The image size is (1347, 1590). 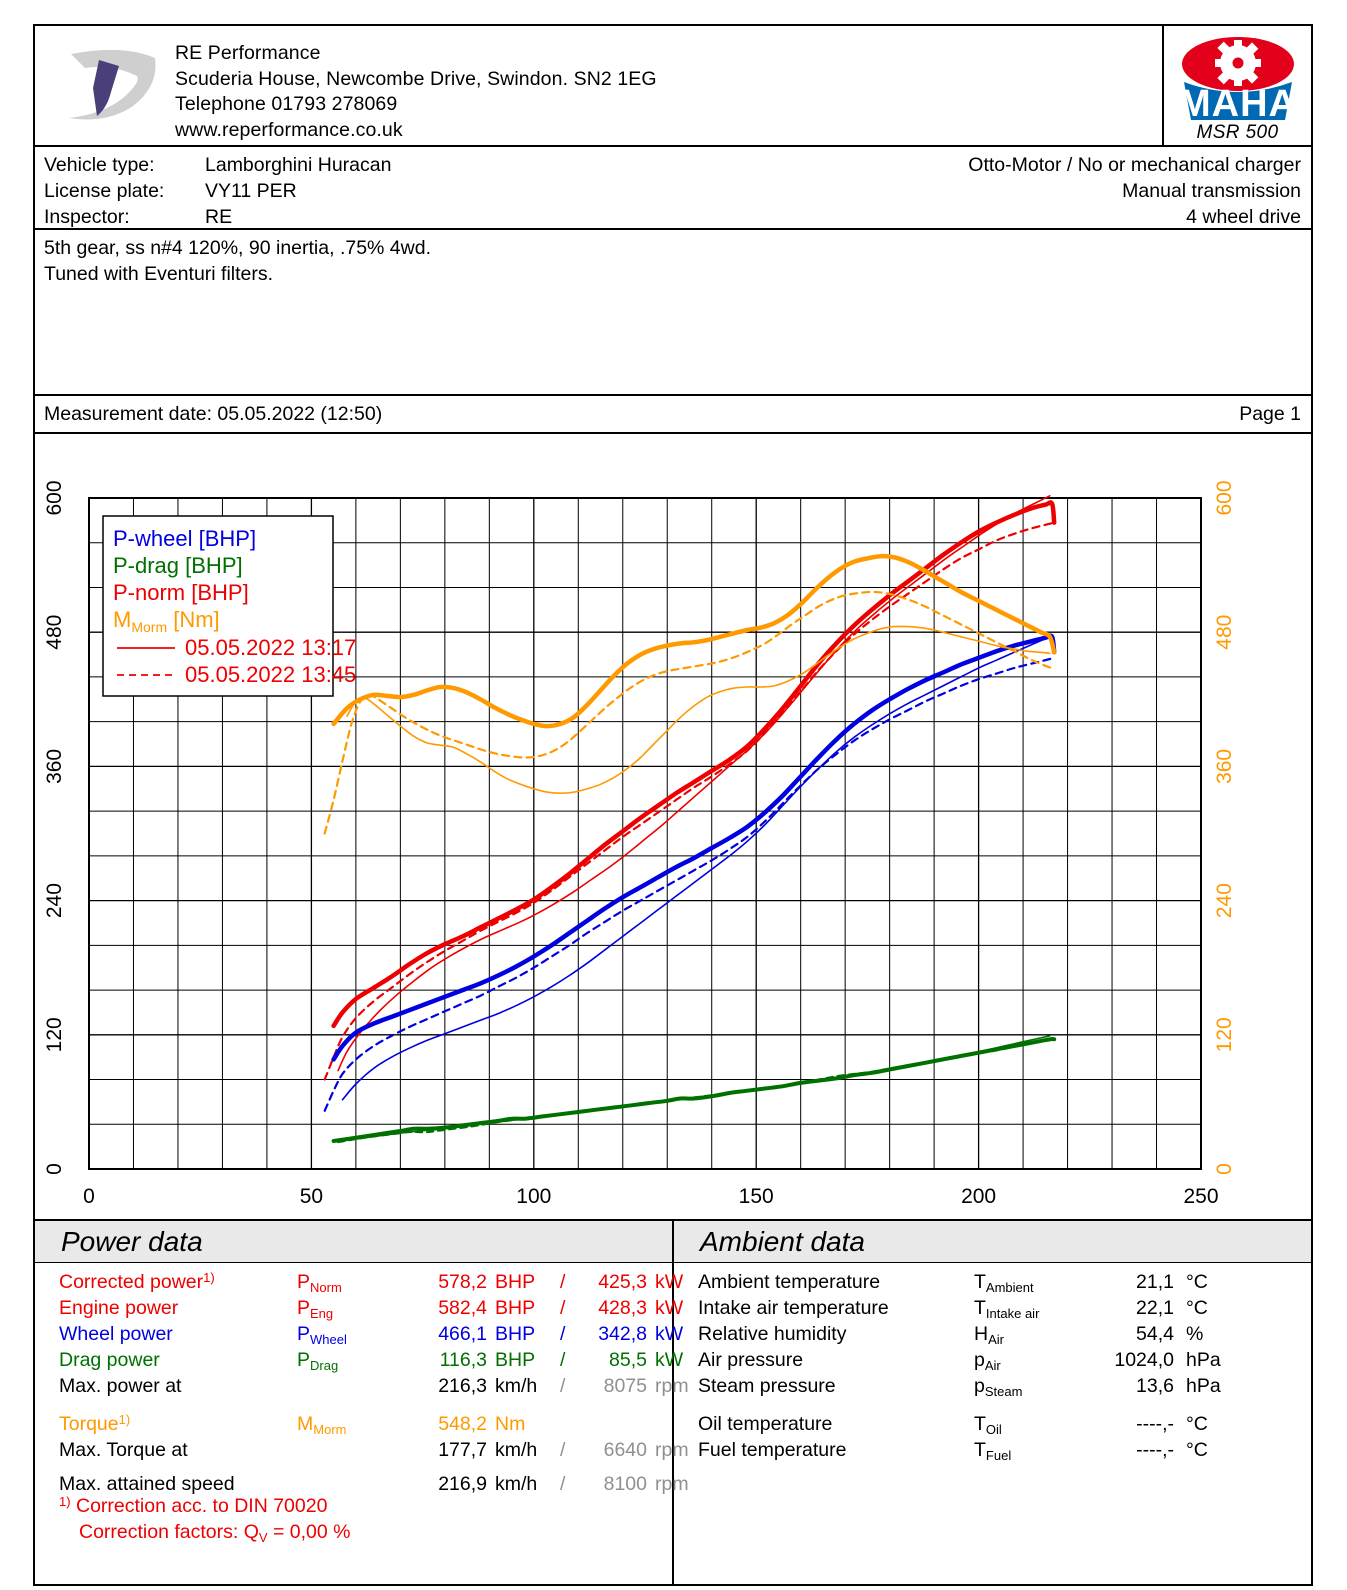 I want to click on legend-item-0: P-wheel [BHP], so click(x=184, y=538).